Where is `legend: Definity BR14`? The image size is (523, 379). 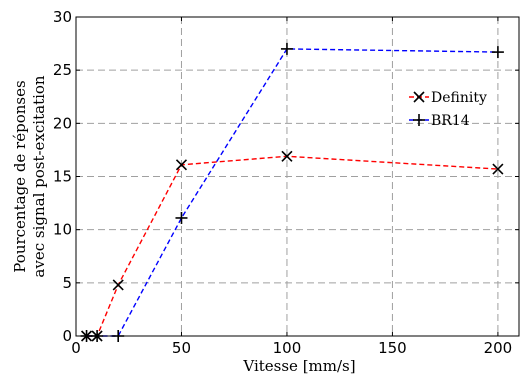
legend: Definity BR14 is located at coordinates (448, 109).